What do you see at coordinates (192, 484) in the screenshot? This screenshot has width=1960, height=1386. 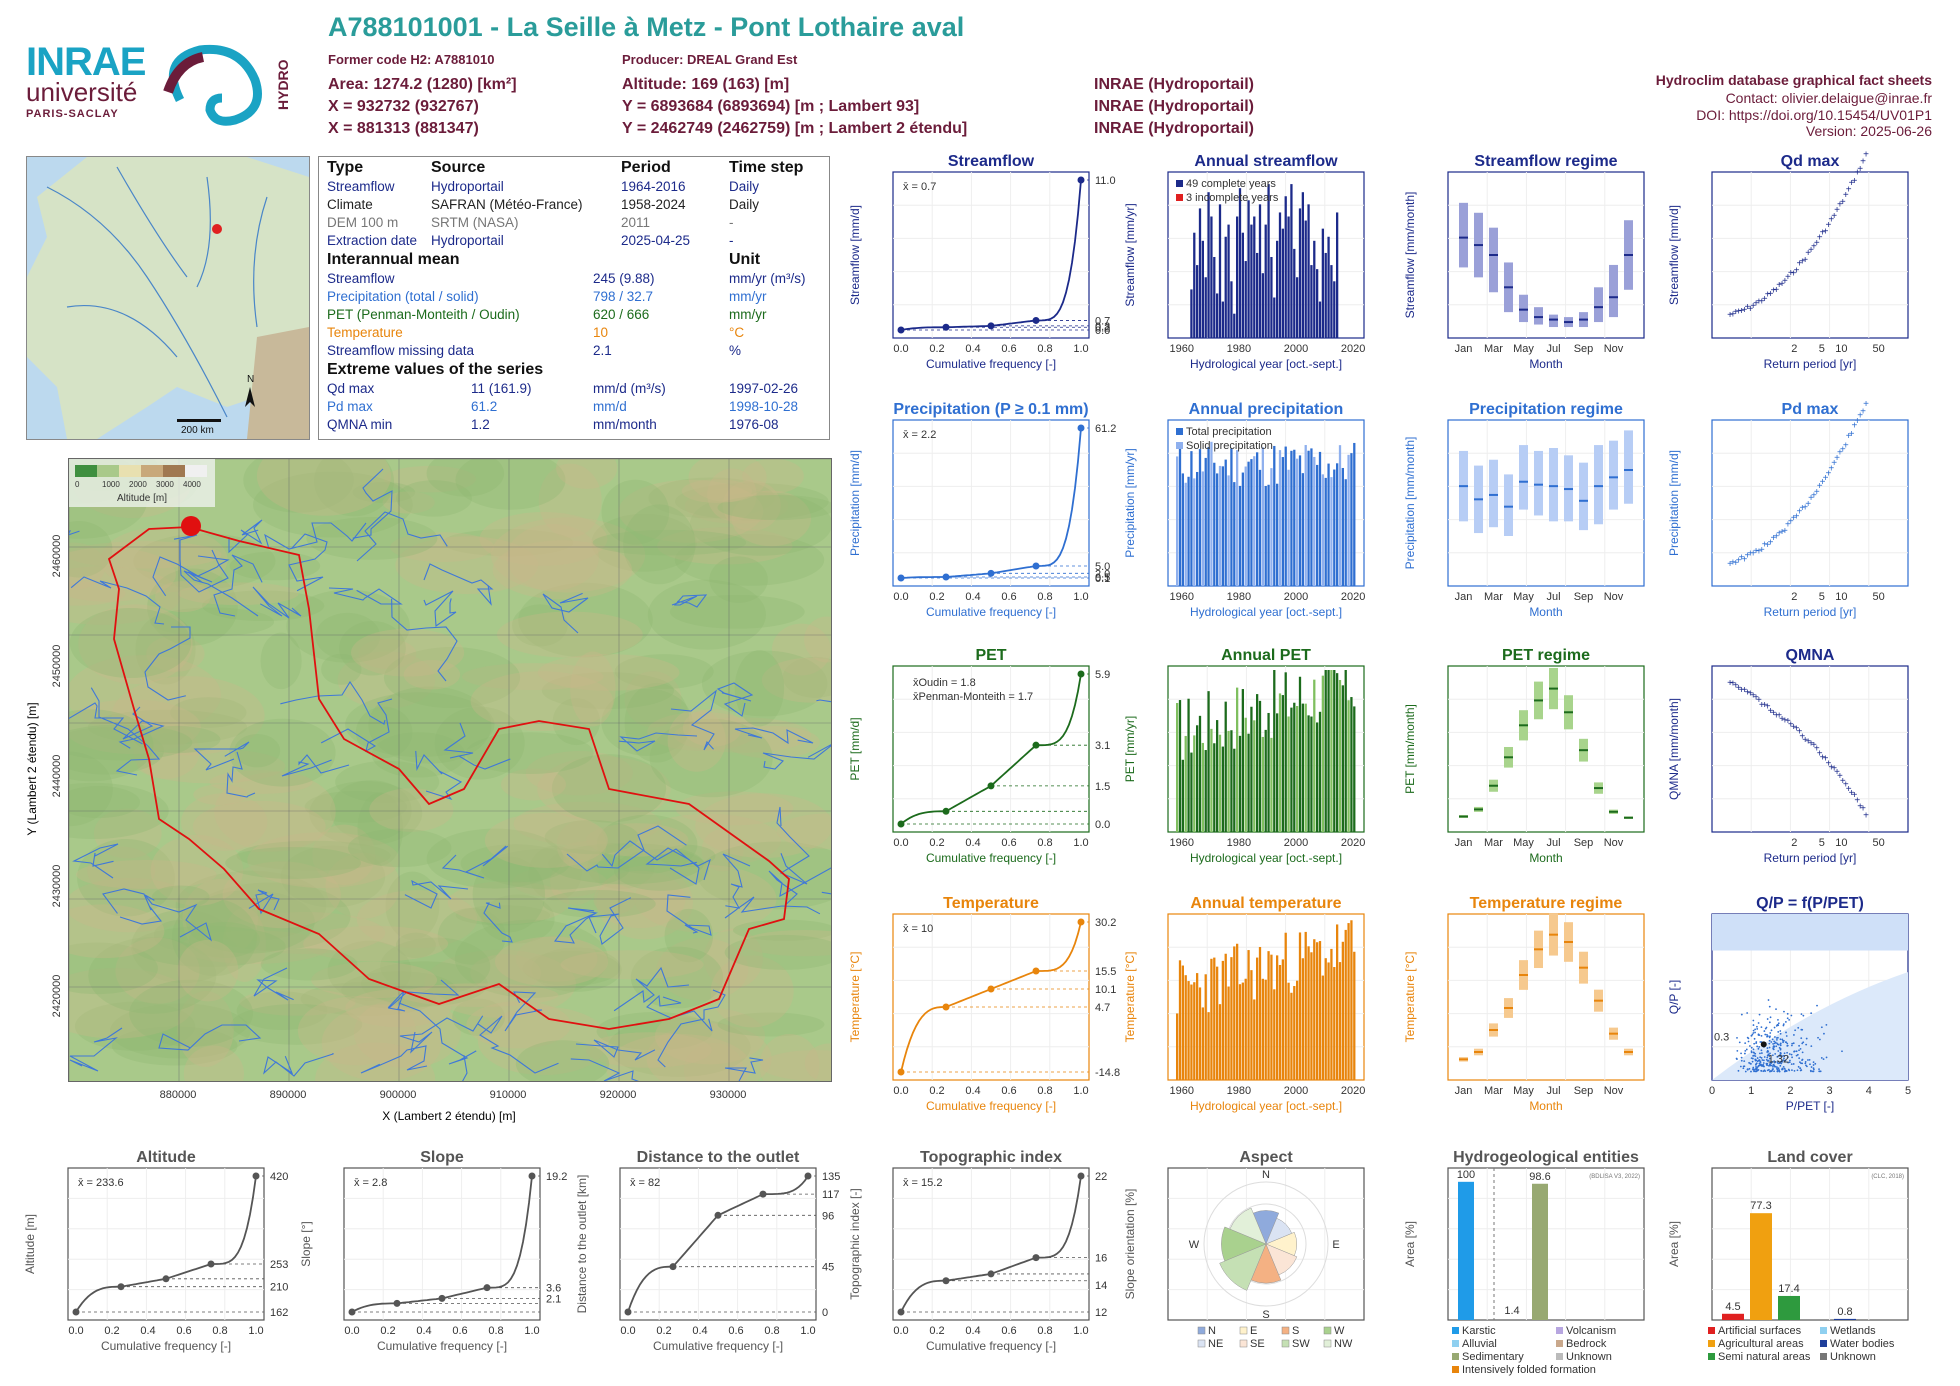 I see `altitude-legend-tick: 4000` at bounding box center [192, 484].